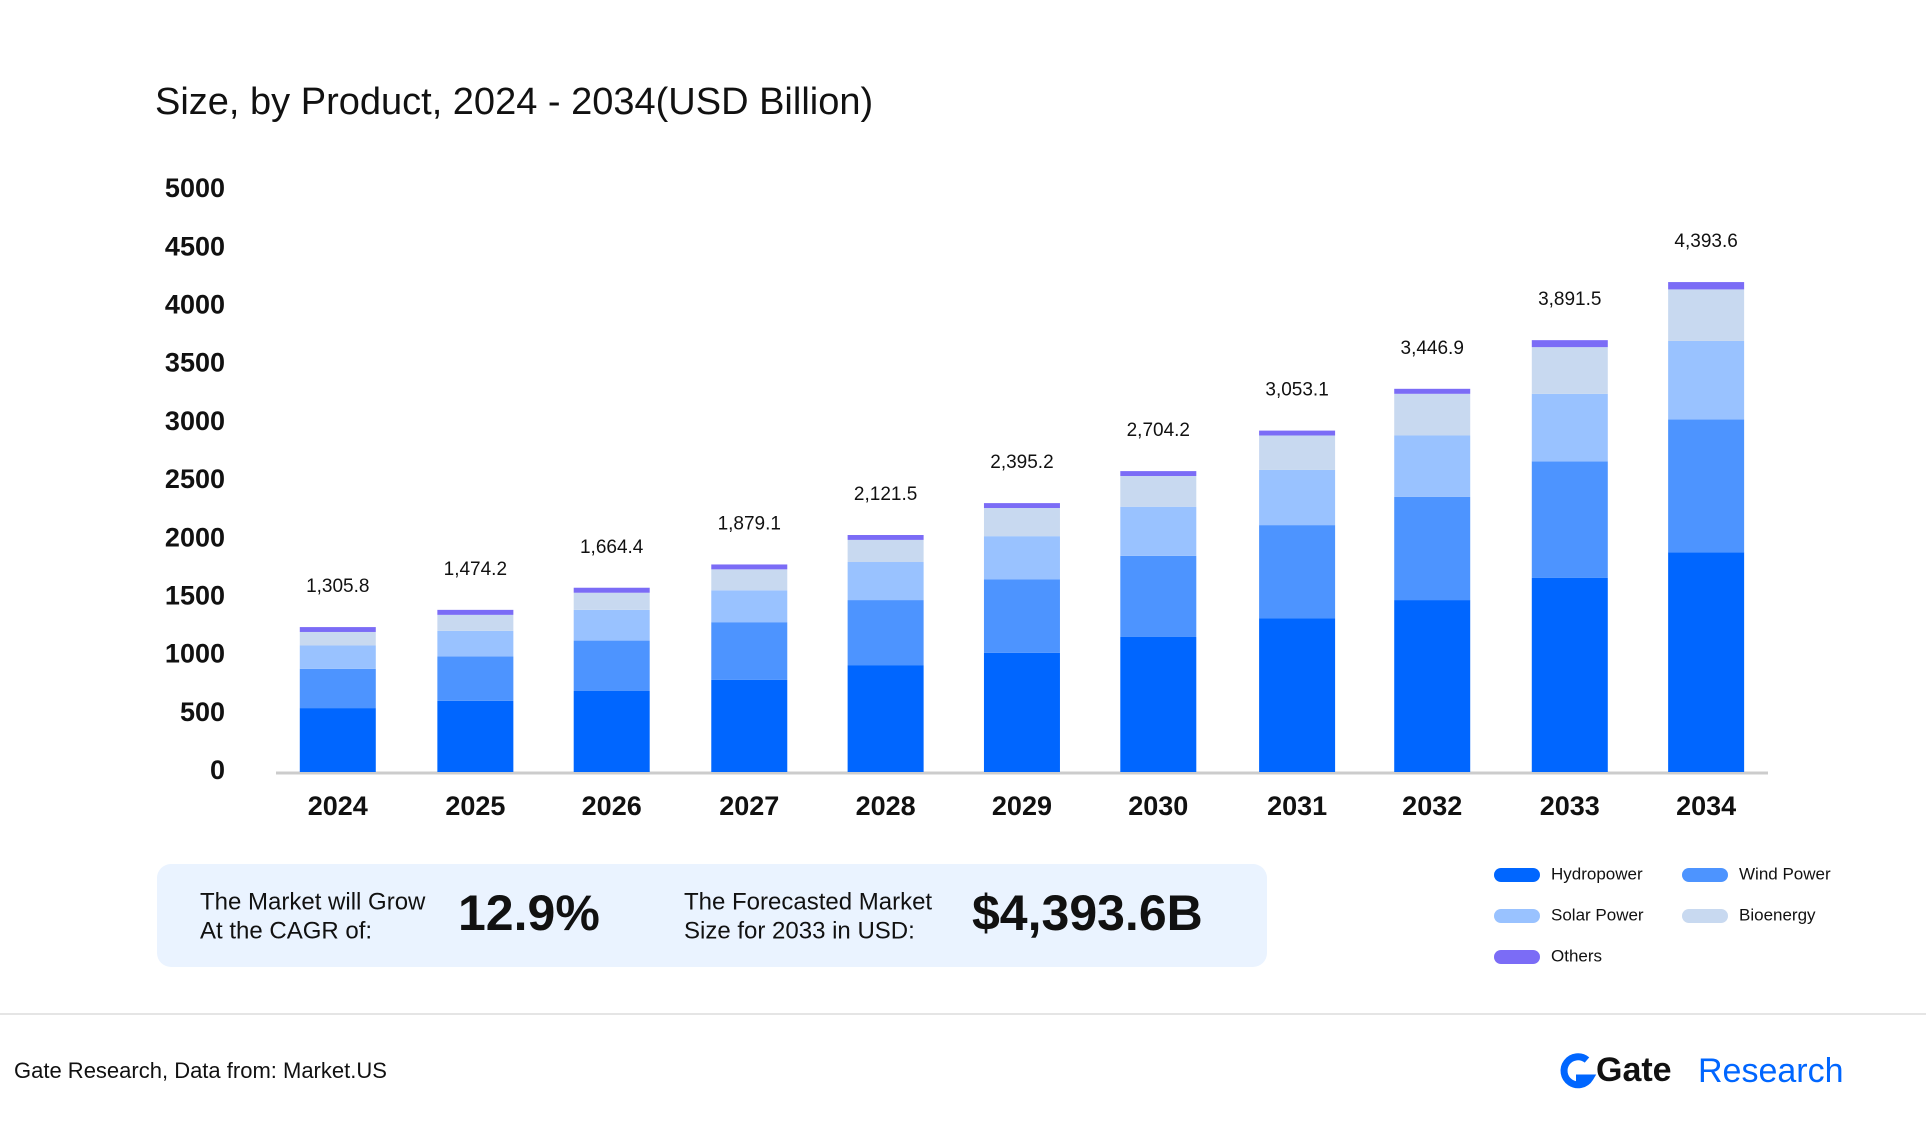  What do you see at coordinates (1297, 806) in the screenshot?
I see `x-tick-label: 2031` at bounding box center [1297, 806].